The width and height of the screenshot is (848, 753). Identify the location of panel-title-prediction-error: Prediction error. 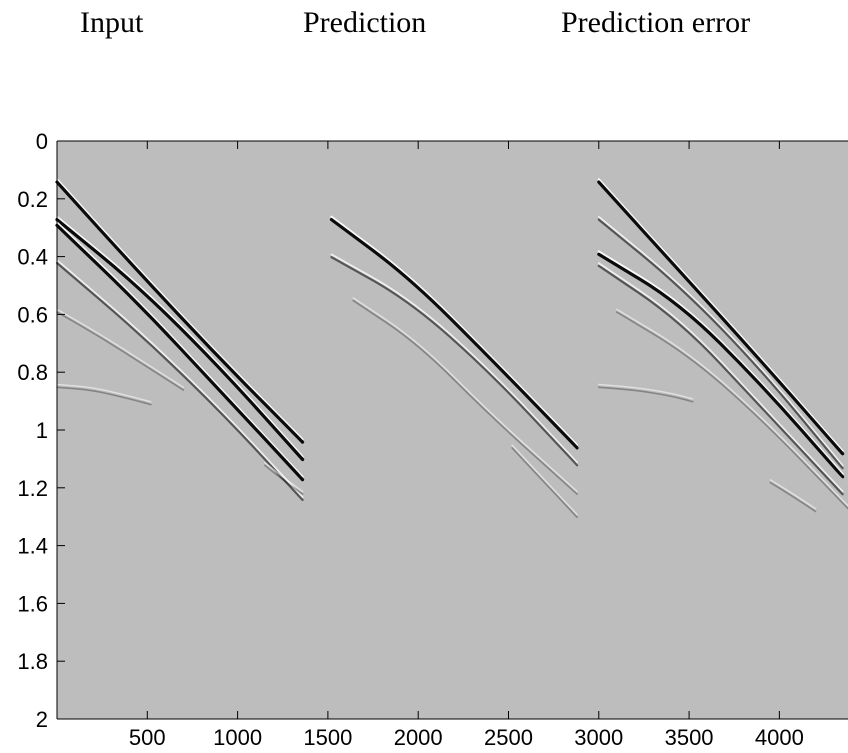
(656, 22).